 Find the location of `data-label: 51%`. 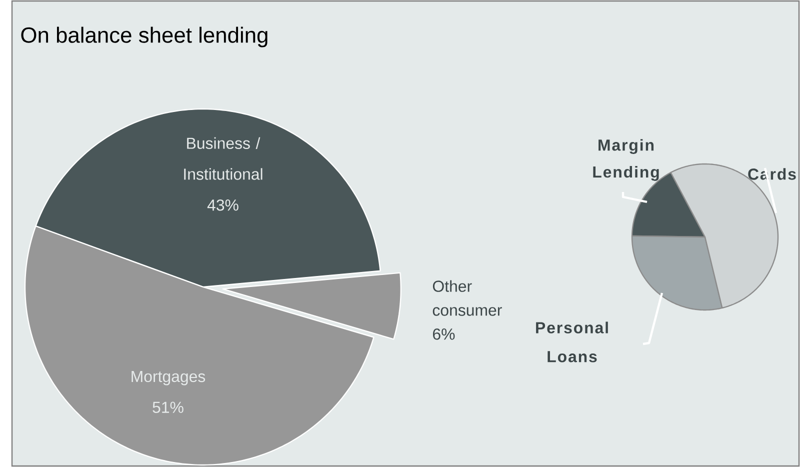

data-label: 51% is located at coordinates (168, 407).